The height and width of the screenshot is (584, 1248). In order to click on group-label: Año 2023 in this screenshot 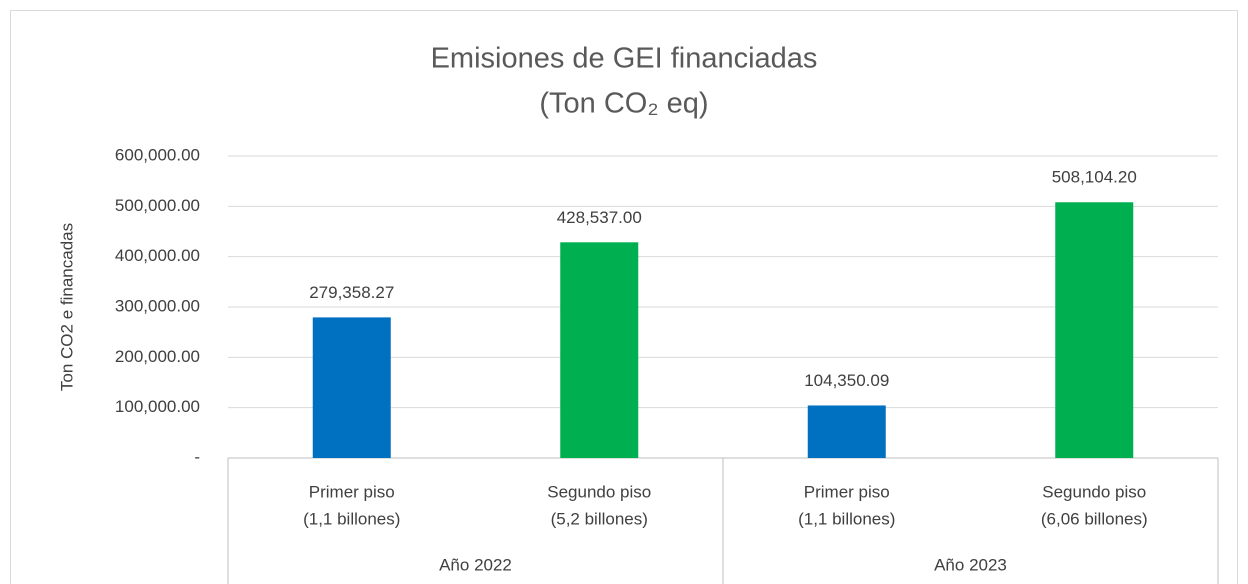, I will do `click(970, 564)`.